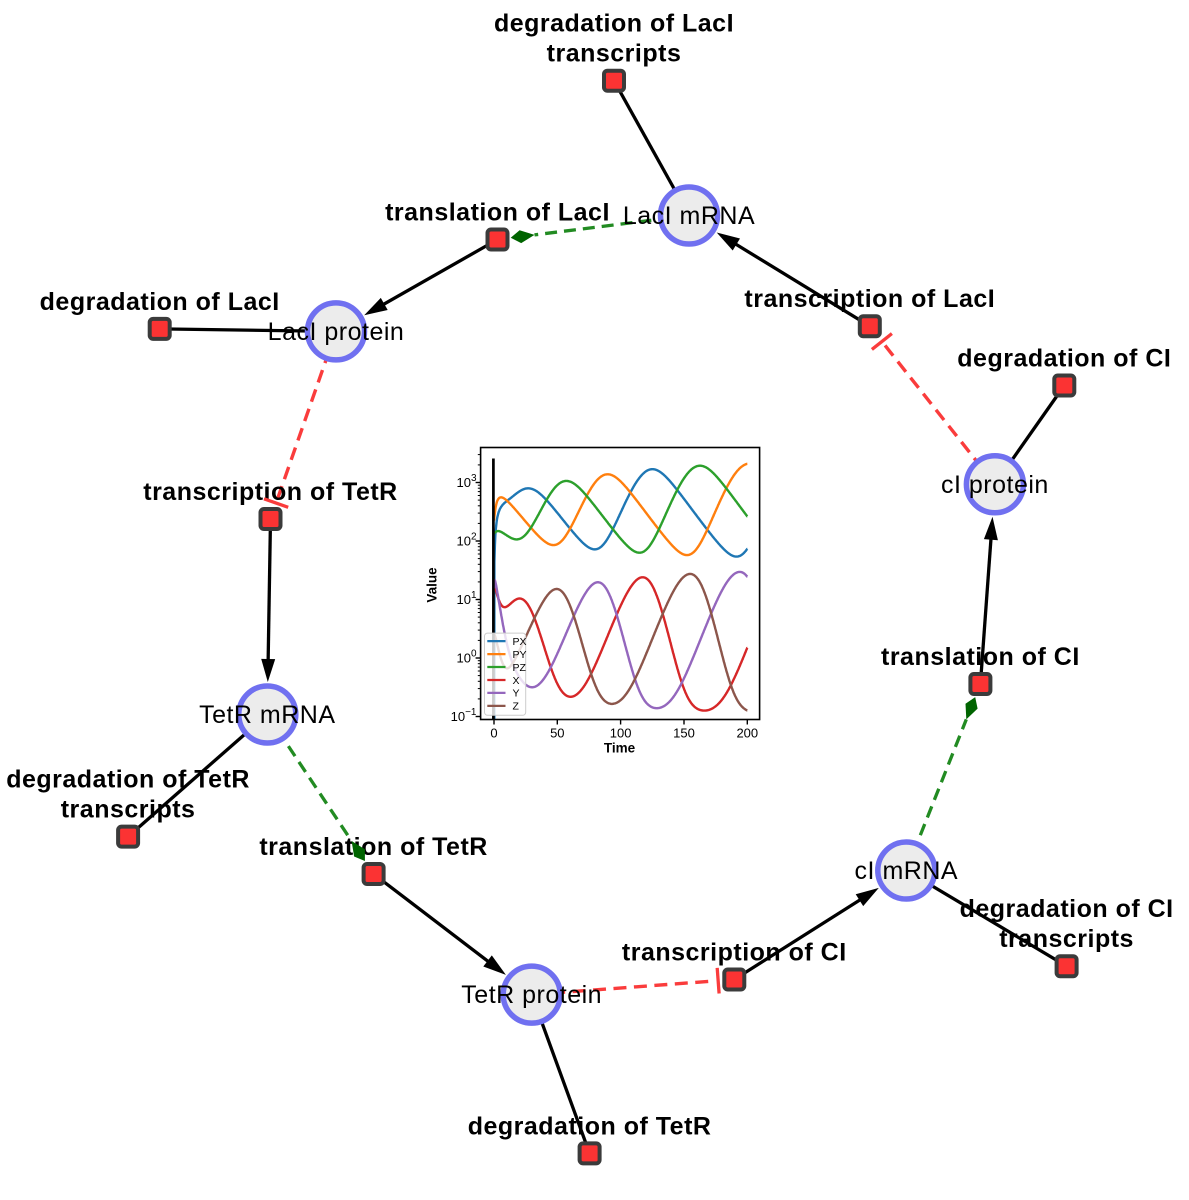  I want to click on svg-text: 50, so click(557, 733).